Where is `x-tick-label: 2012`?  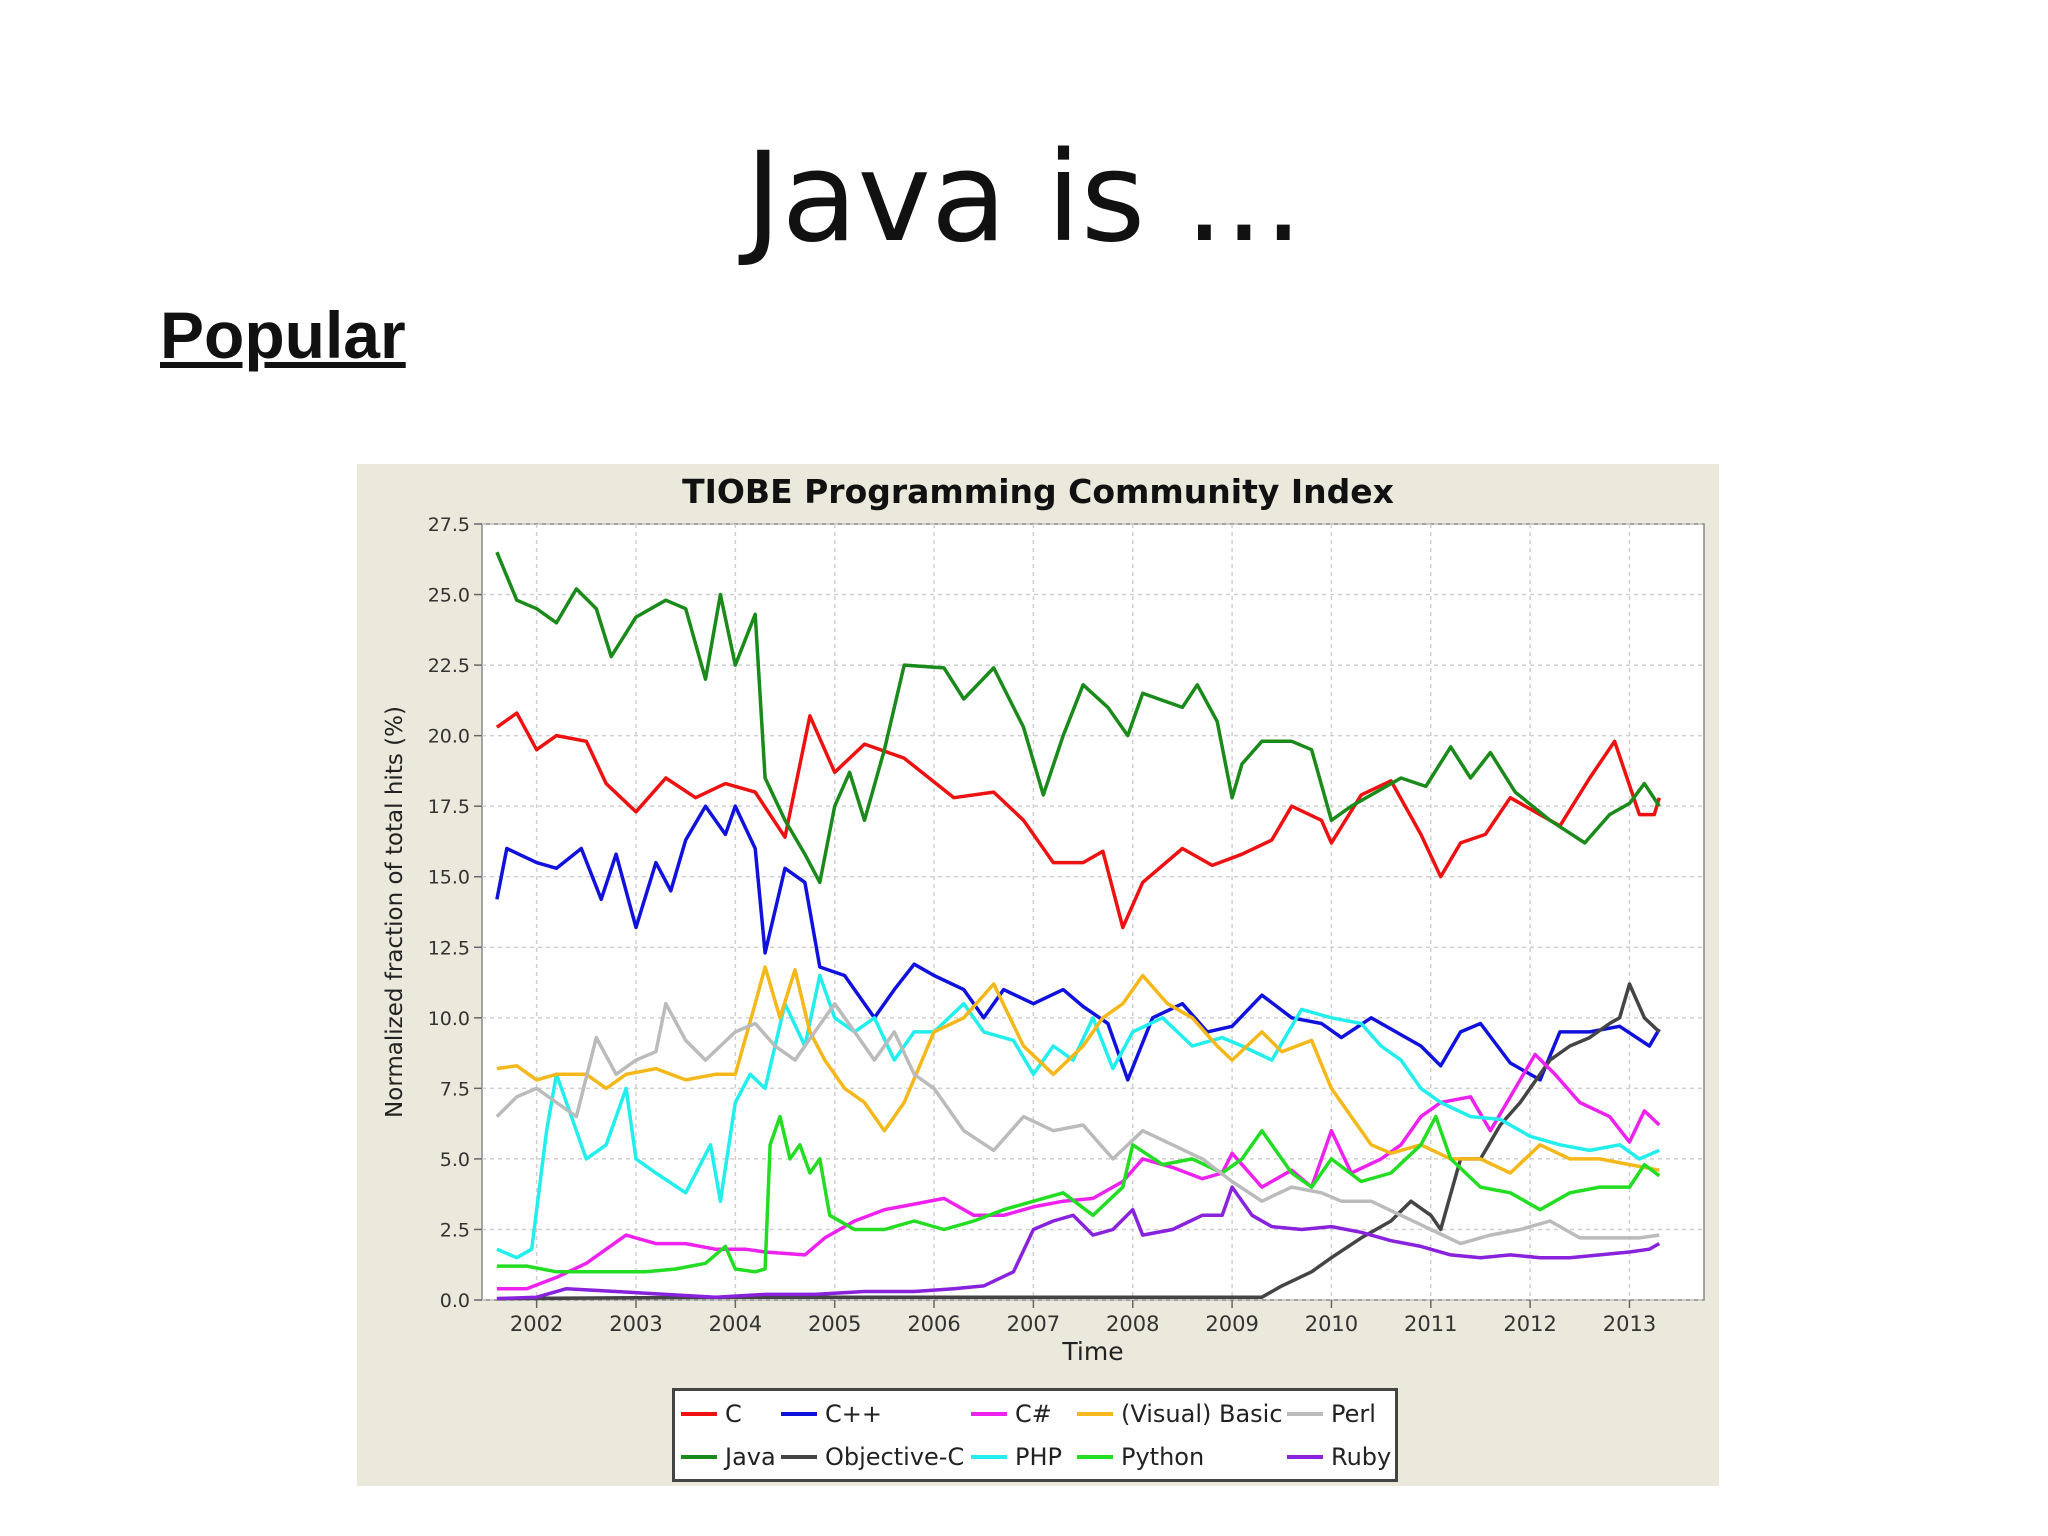
x-tick-label: 2012 is located at coordinates (1529, 1324).